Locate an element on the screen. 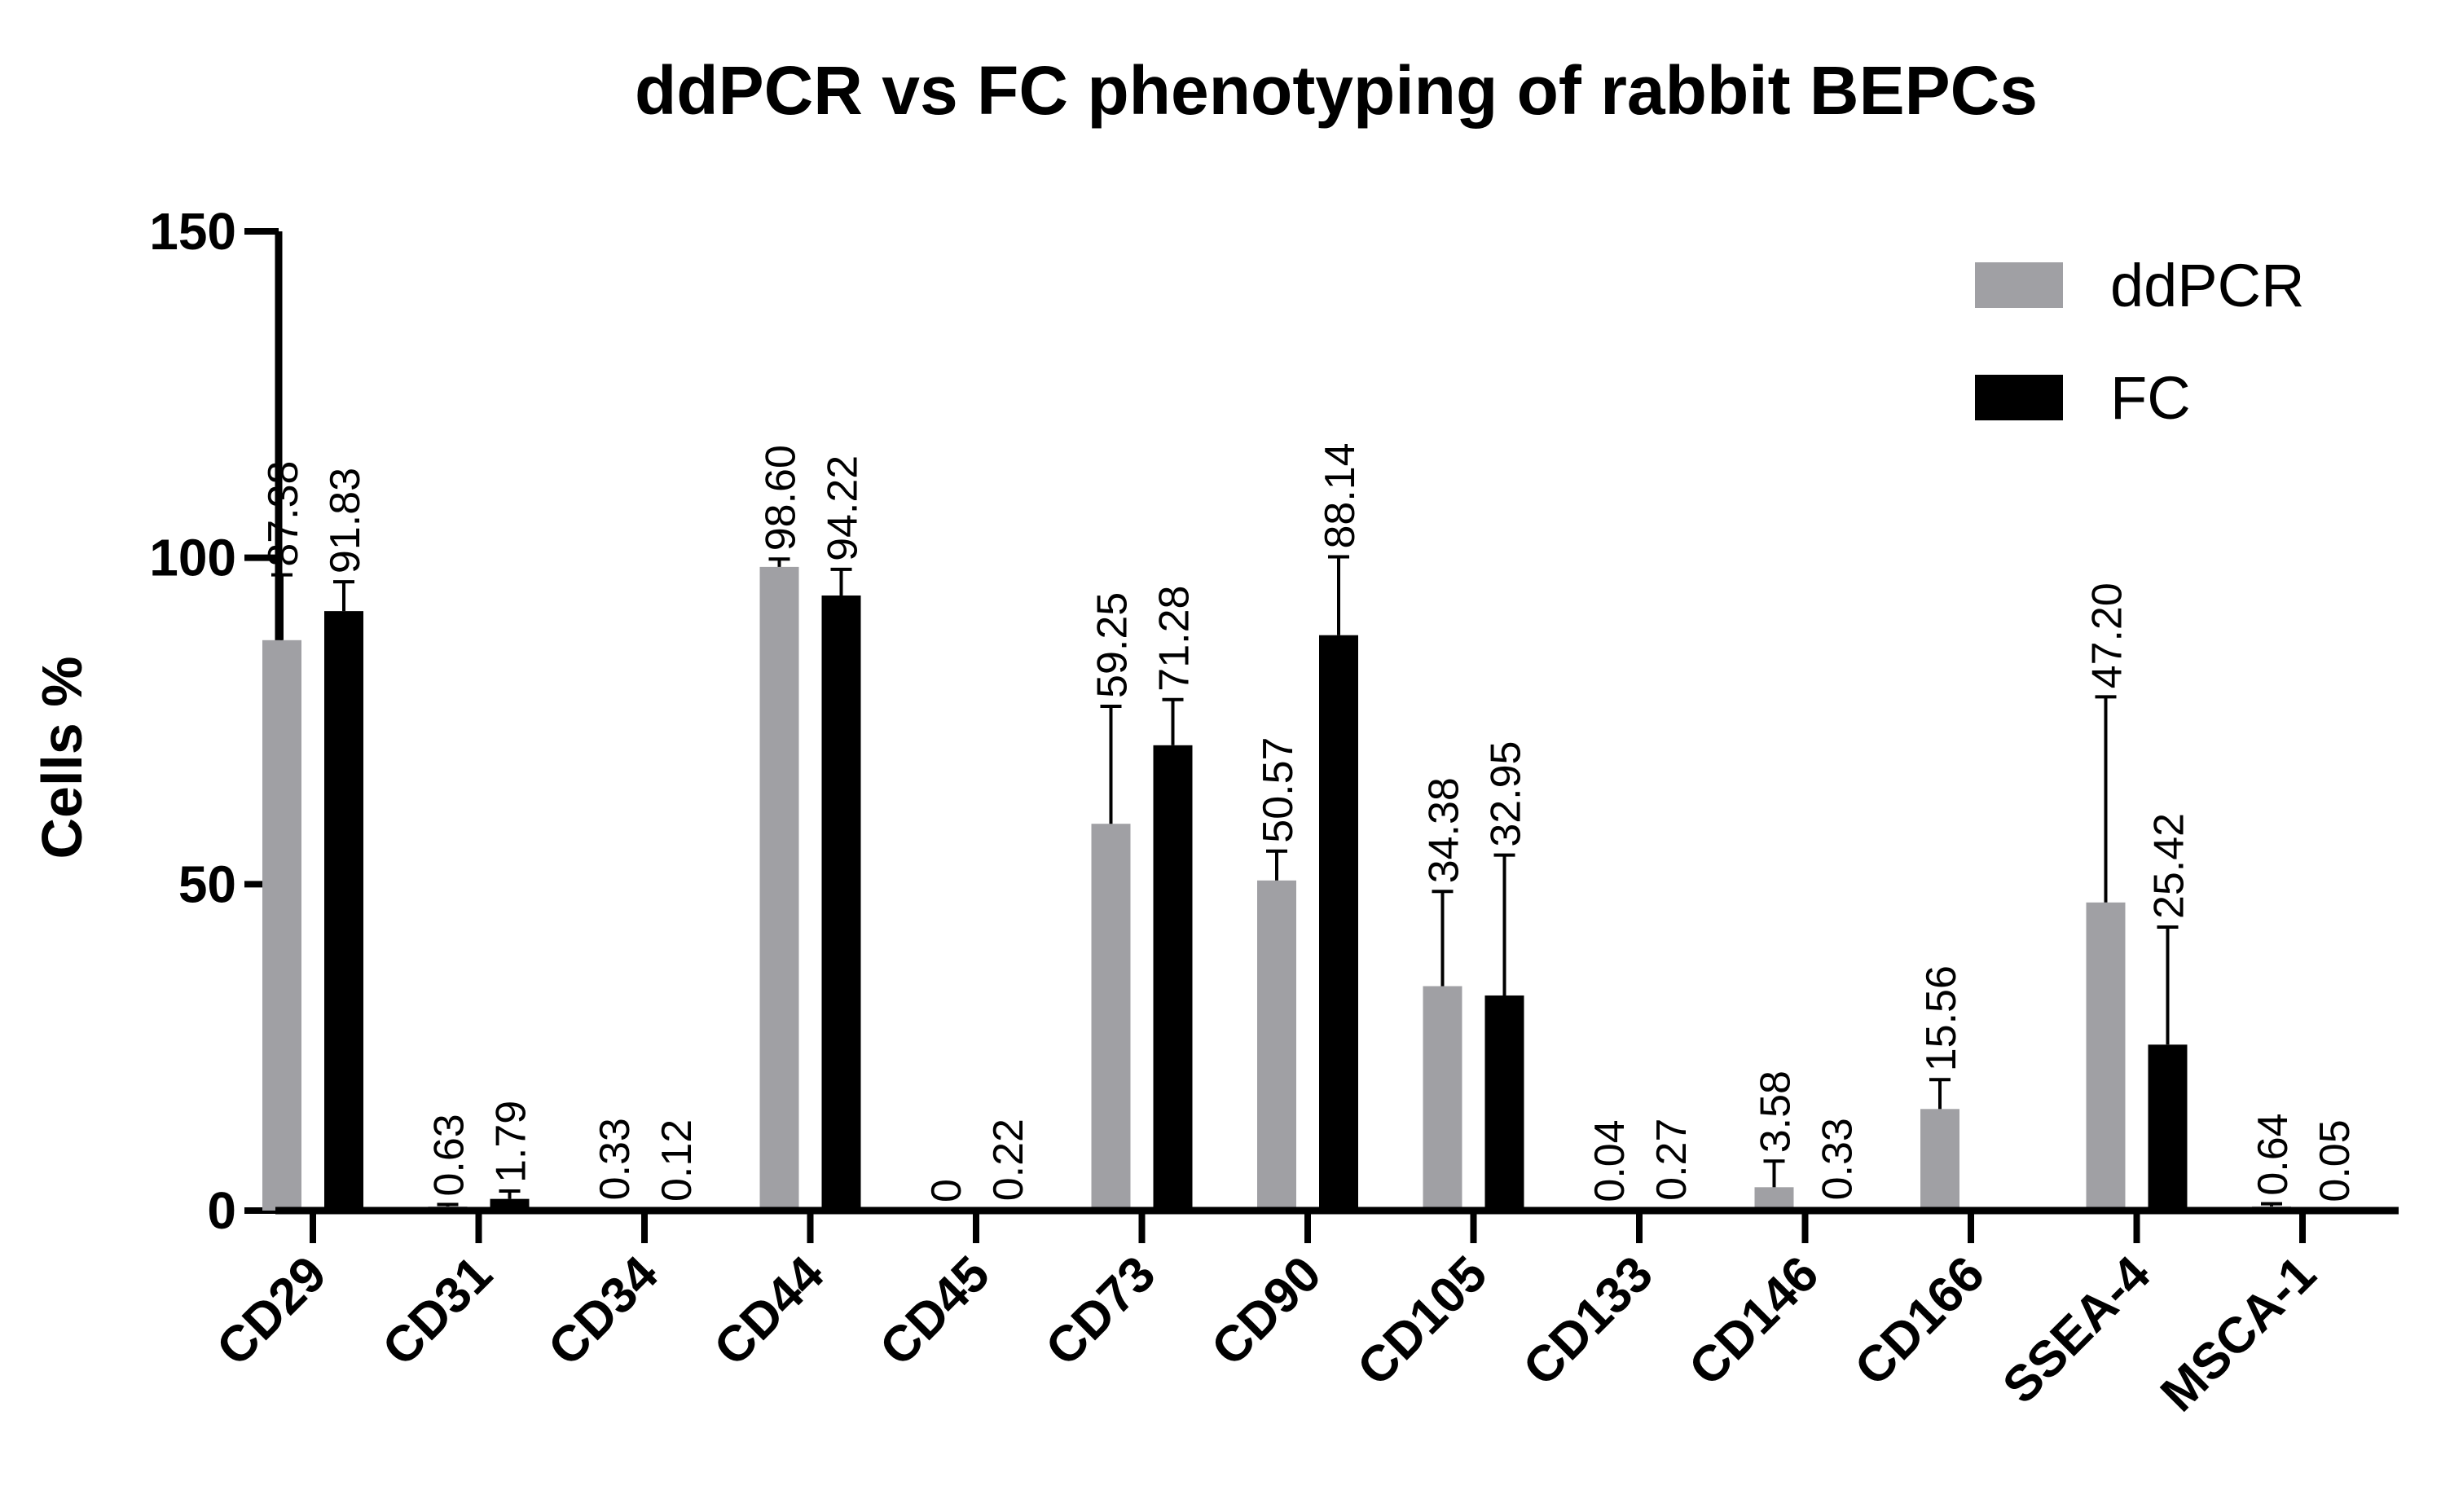 The width and height of the screenshot is (2441, 1512). chart-title: ddPCR vs FC phenotyping of rabbit BEPCs is located at coordinates (1336, 90).